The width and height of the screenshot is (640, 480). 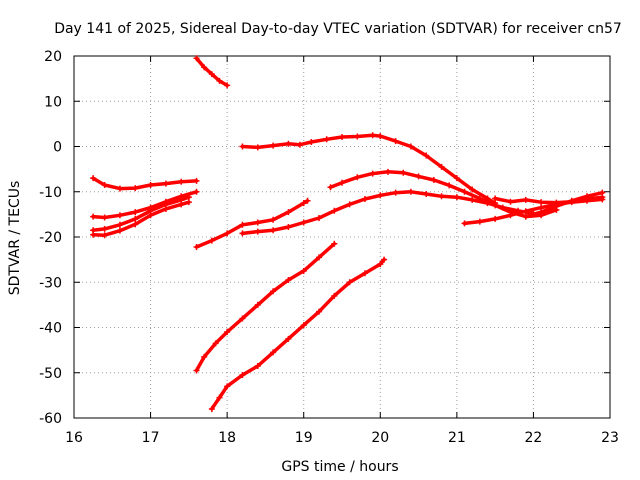 What do you see at coordinates (457, 438) in the screenshot?
I see `x-tick-label: 21` at bounding box center [457, 438].